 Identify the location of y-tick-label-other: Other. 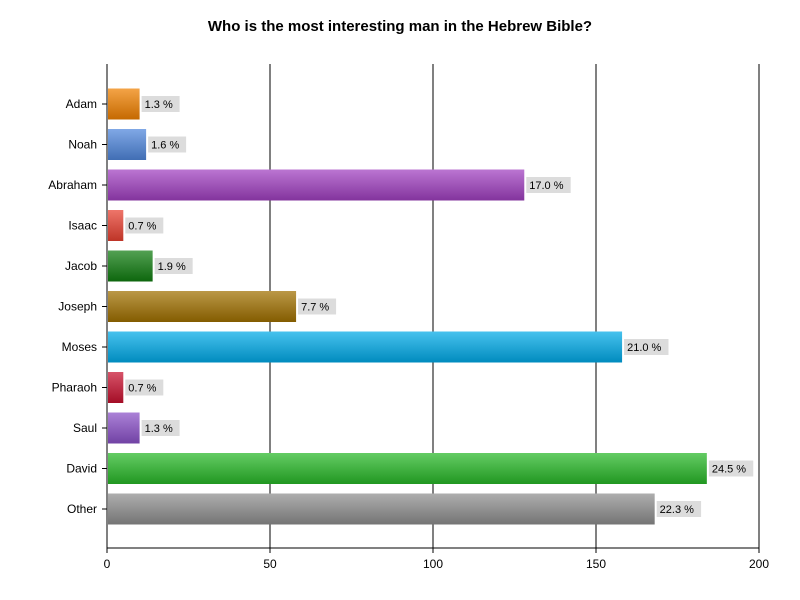
(82, 509).